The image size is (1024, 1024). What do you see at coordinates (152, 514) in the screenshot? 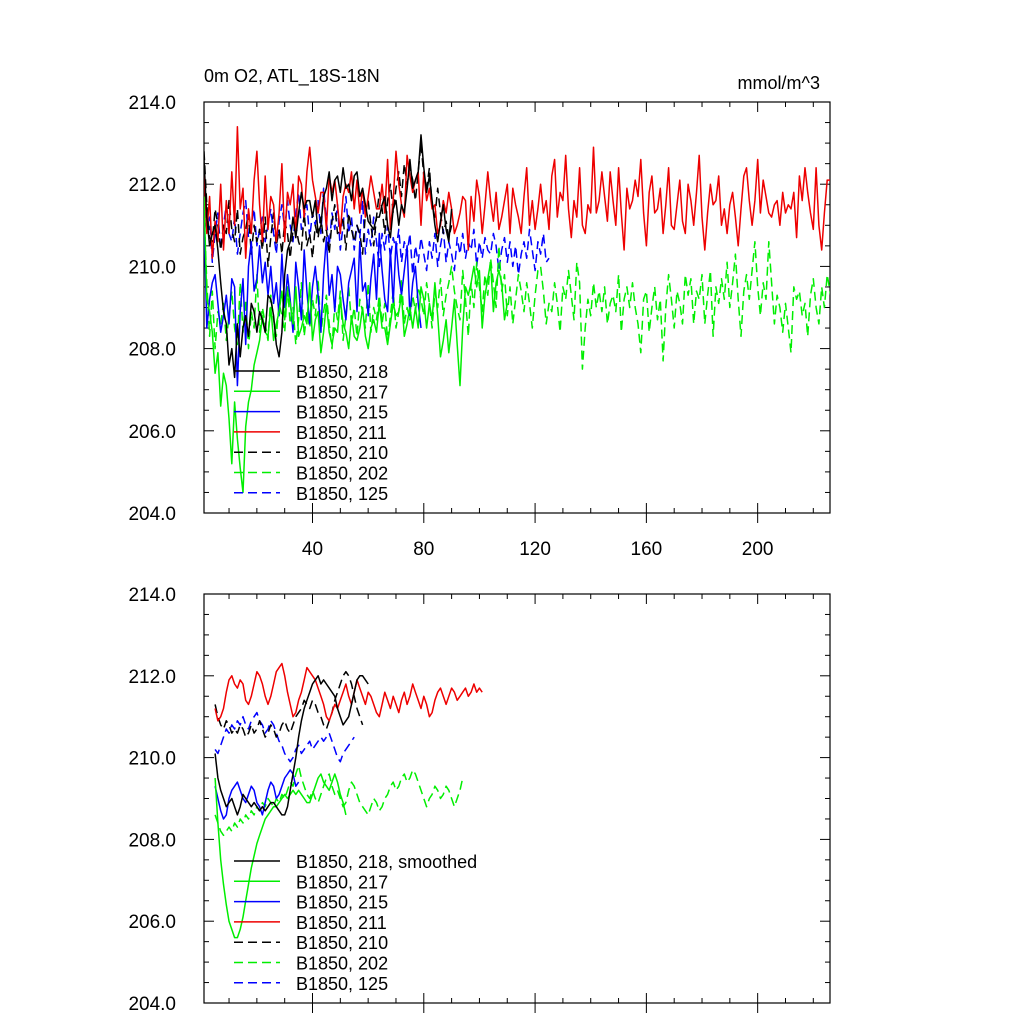
I see `top-y-tick-label: 204.0` at bounding box center [152, 514].